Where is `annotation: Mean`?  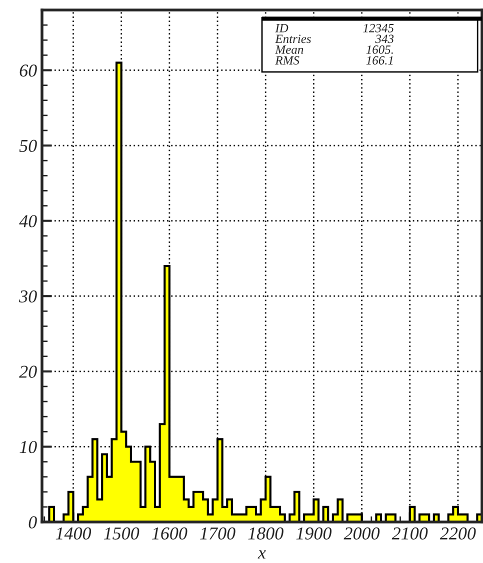
annotation: Mean is located at coordinates (289, 50).